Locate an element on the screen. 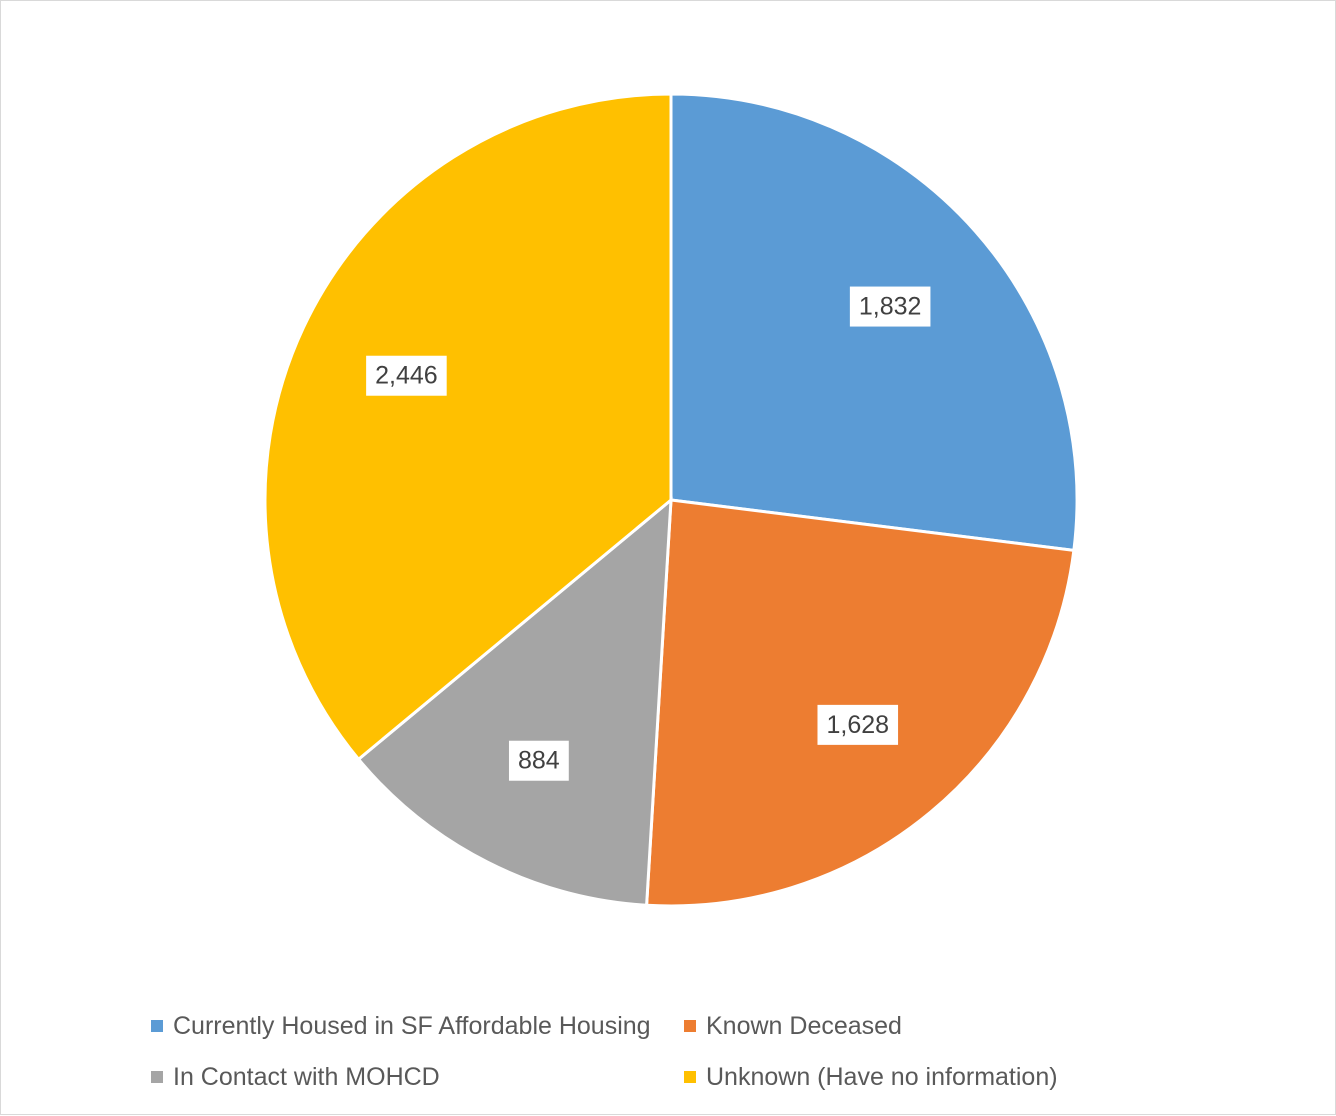 The height and width of the screenshot is (1116, 1336). data-label-text-1: 1,628 is located at coordinates (857, 725).